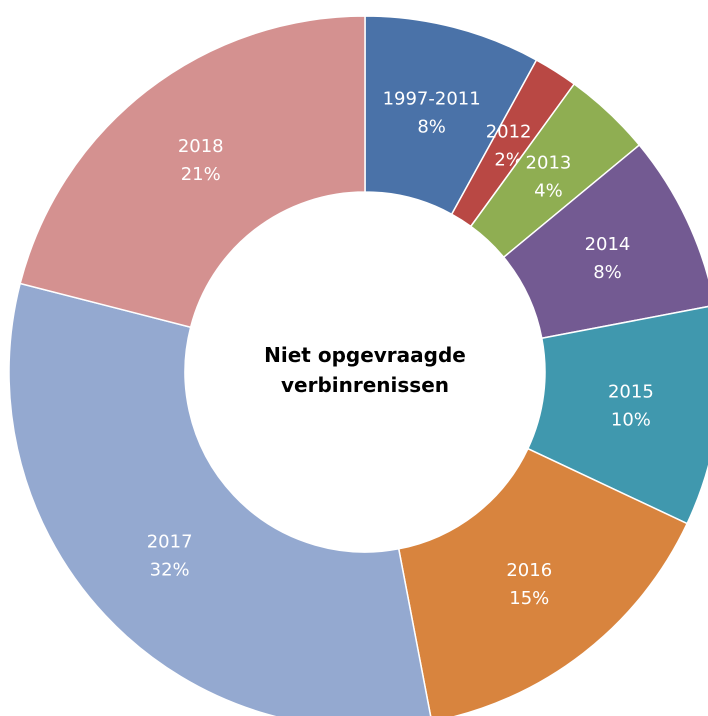  Describe the element at coordinates (608, 244) in the screenshot. I see `slice-category-label: 2014` at that location.